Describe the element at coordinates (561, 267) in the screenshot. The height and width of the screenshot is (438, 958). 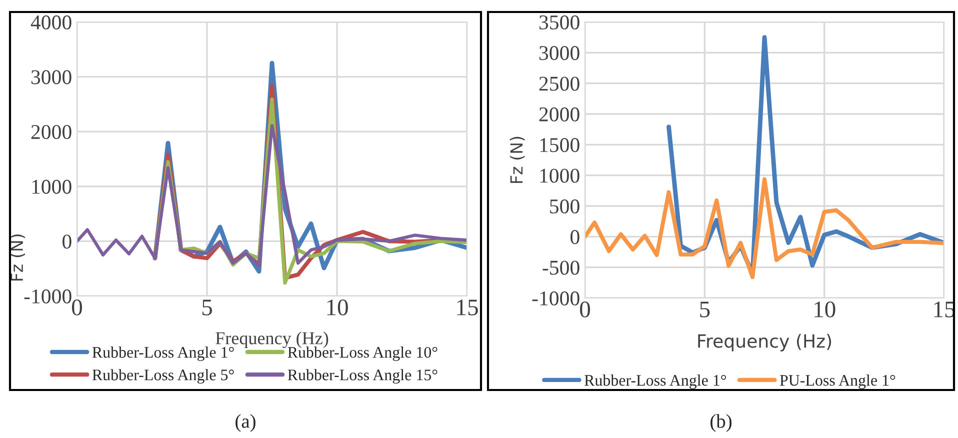
I see `y-tick-label: -500` at that location.